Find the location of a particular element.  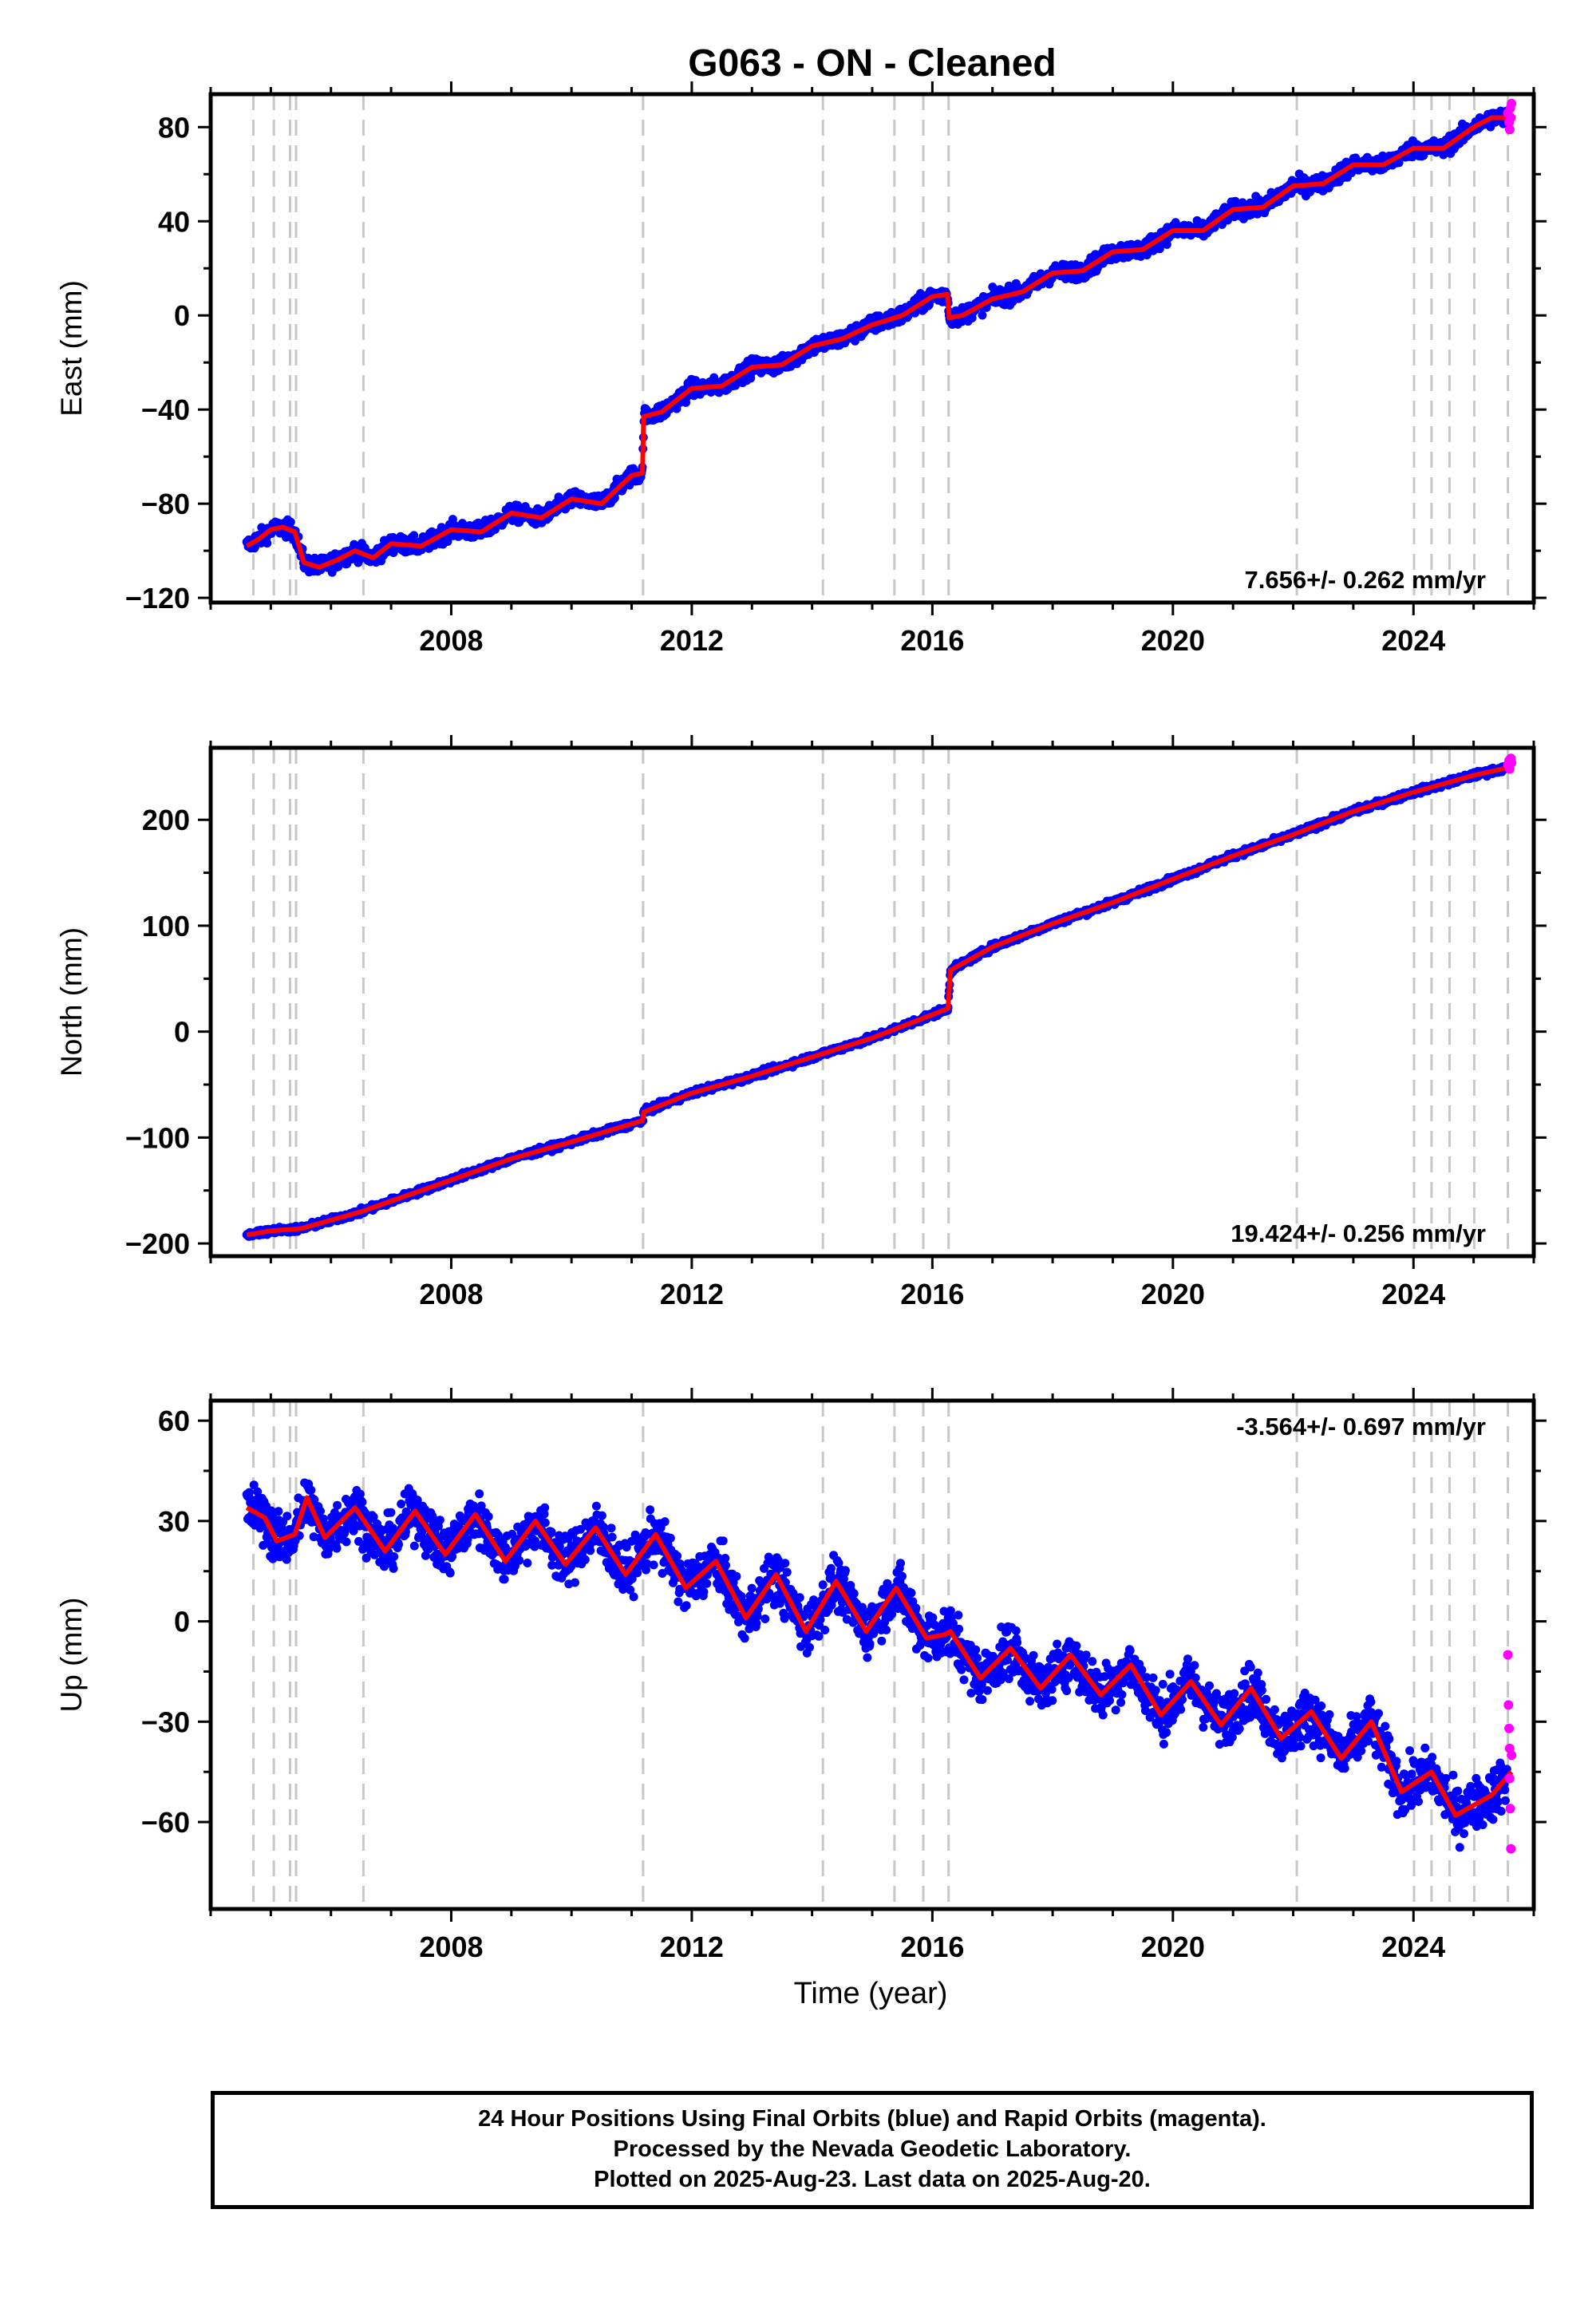

east-y-tick-label: 80 is located at coordinates (174, 128).